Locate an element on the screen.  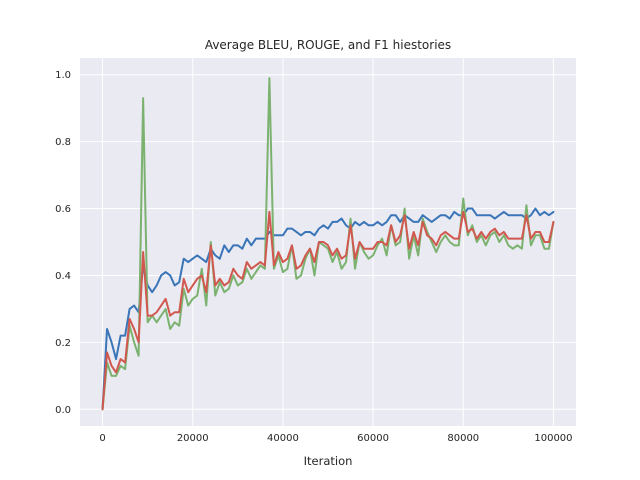
y-tick-label: 1.0 is located at coordinates (63, 75).